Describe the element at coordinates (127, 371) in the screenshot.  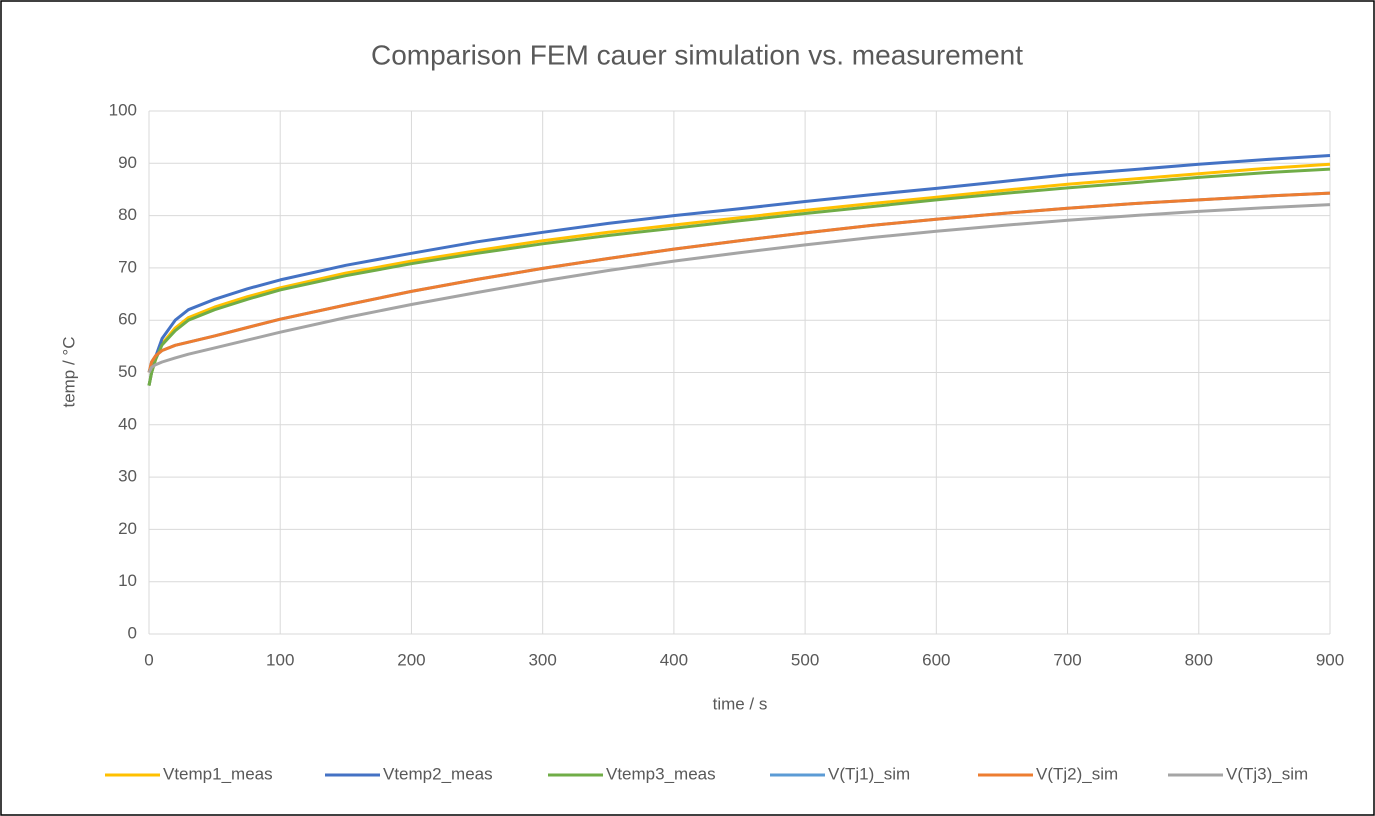
I see `y-tick-label: 50` at that location.